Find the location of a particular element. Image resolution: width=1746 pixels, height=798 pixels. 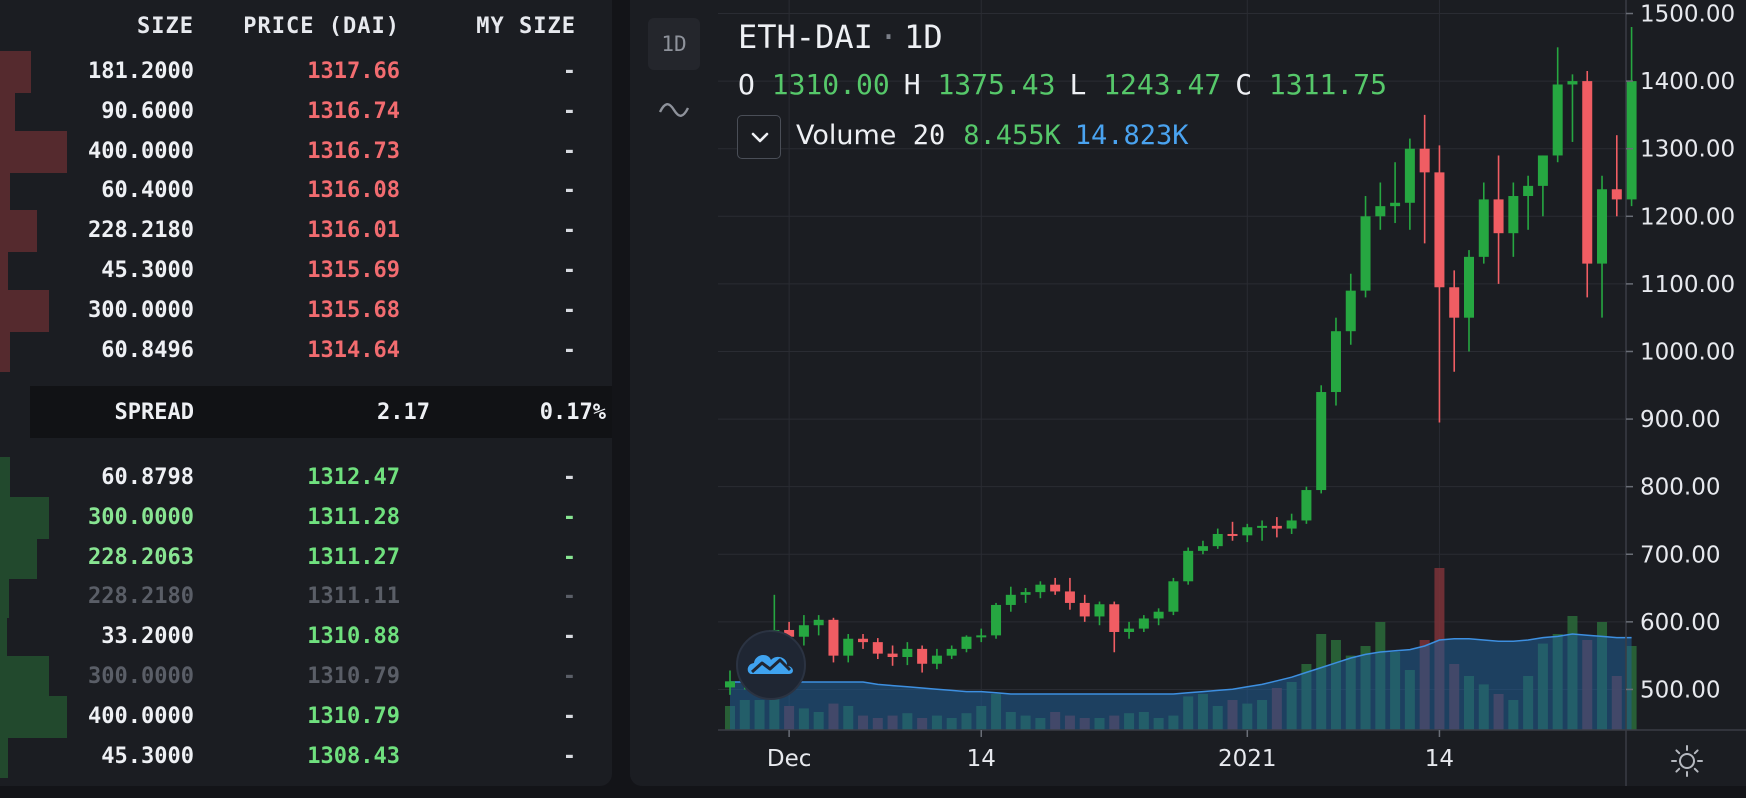

ask-row: 90.6000 1316.74 - is located at coordinates (306, 111).